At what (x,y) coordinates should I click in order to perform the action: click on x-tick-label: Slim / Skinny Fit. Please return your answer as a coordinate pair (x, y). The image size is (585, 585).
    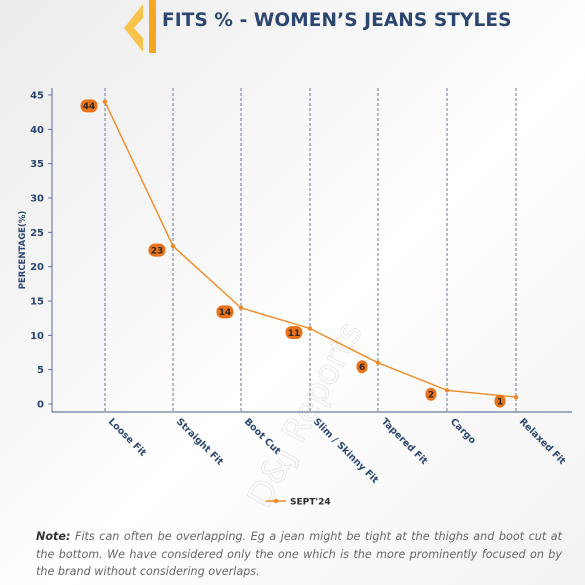
    Looking at the image, I should click on (346, 451).